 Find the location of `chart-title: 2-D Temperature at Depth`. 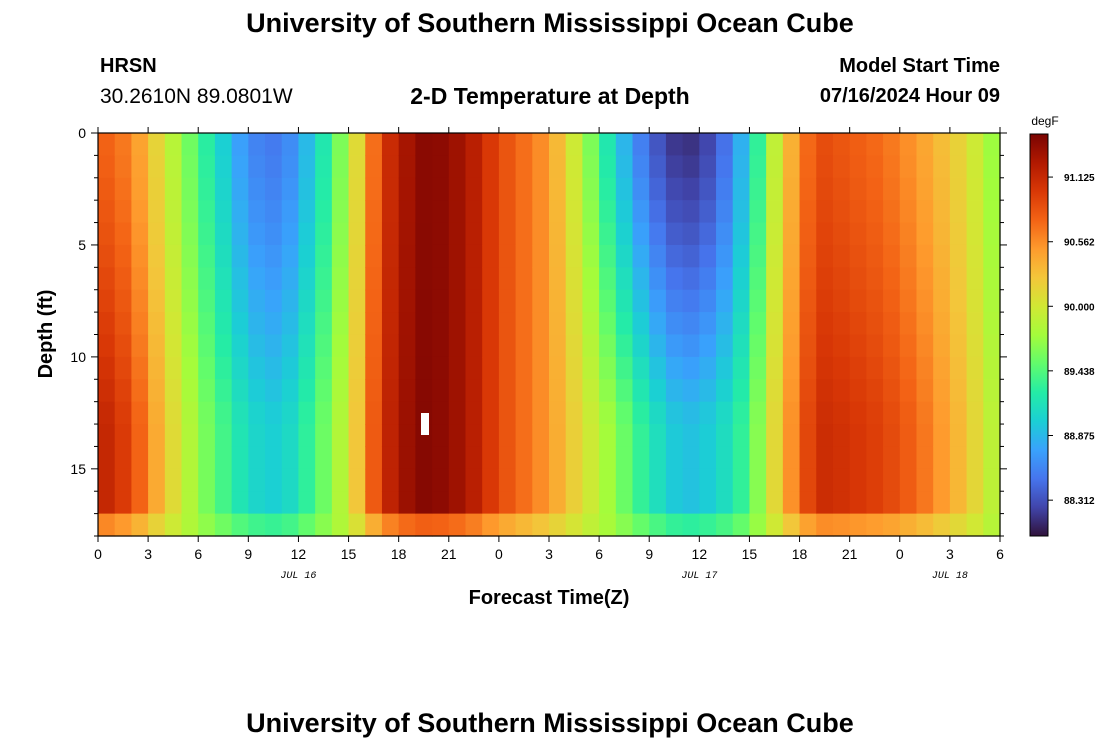

chart-title: 2-D Temperature at Depth is located at coordinates (550, 96).